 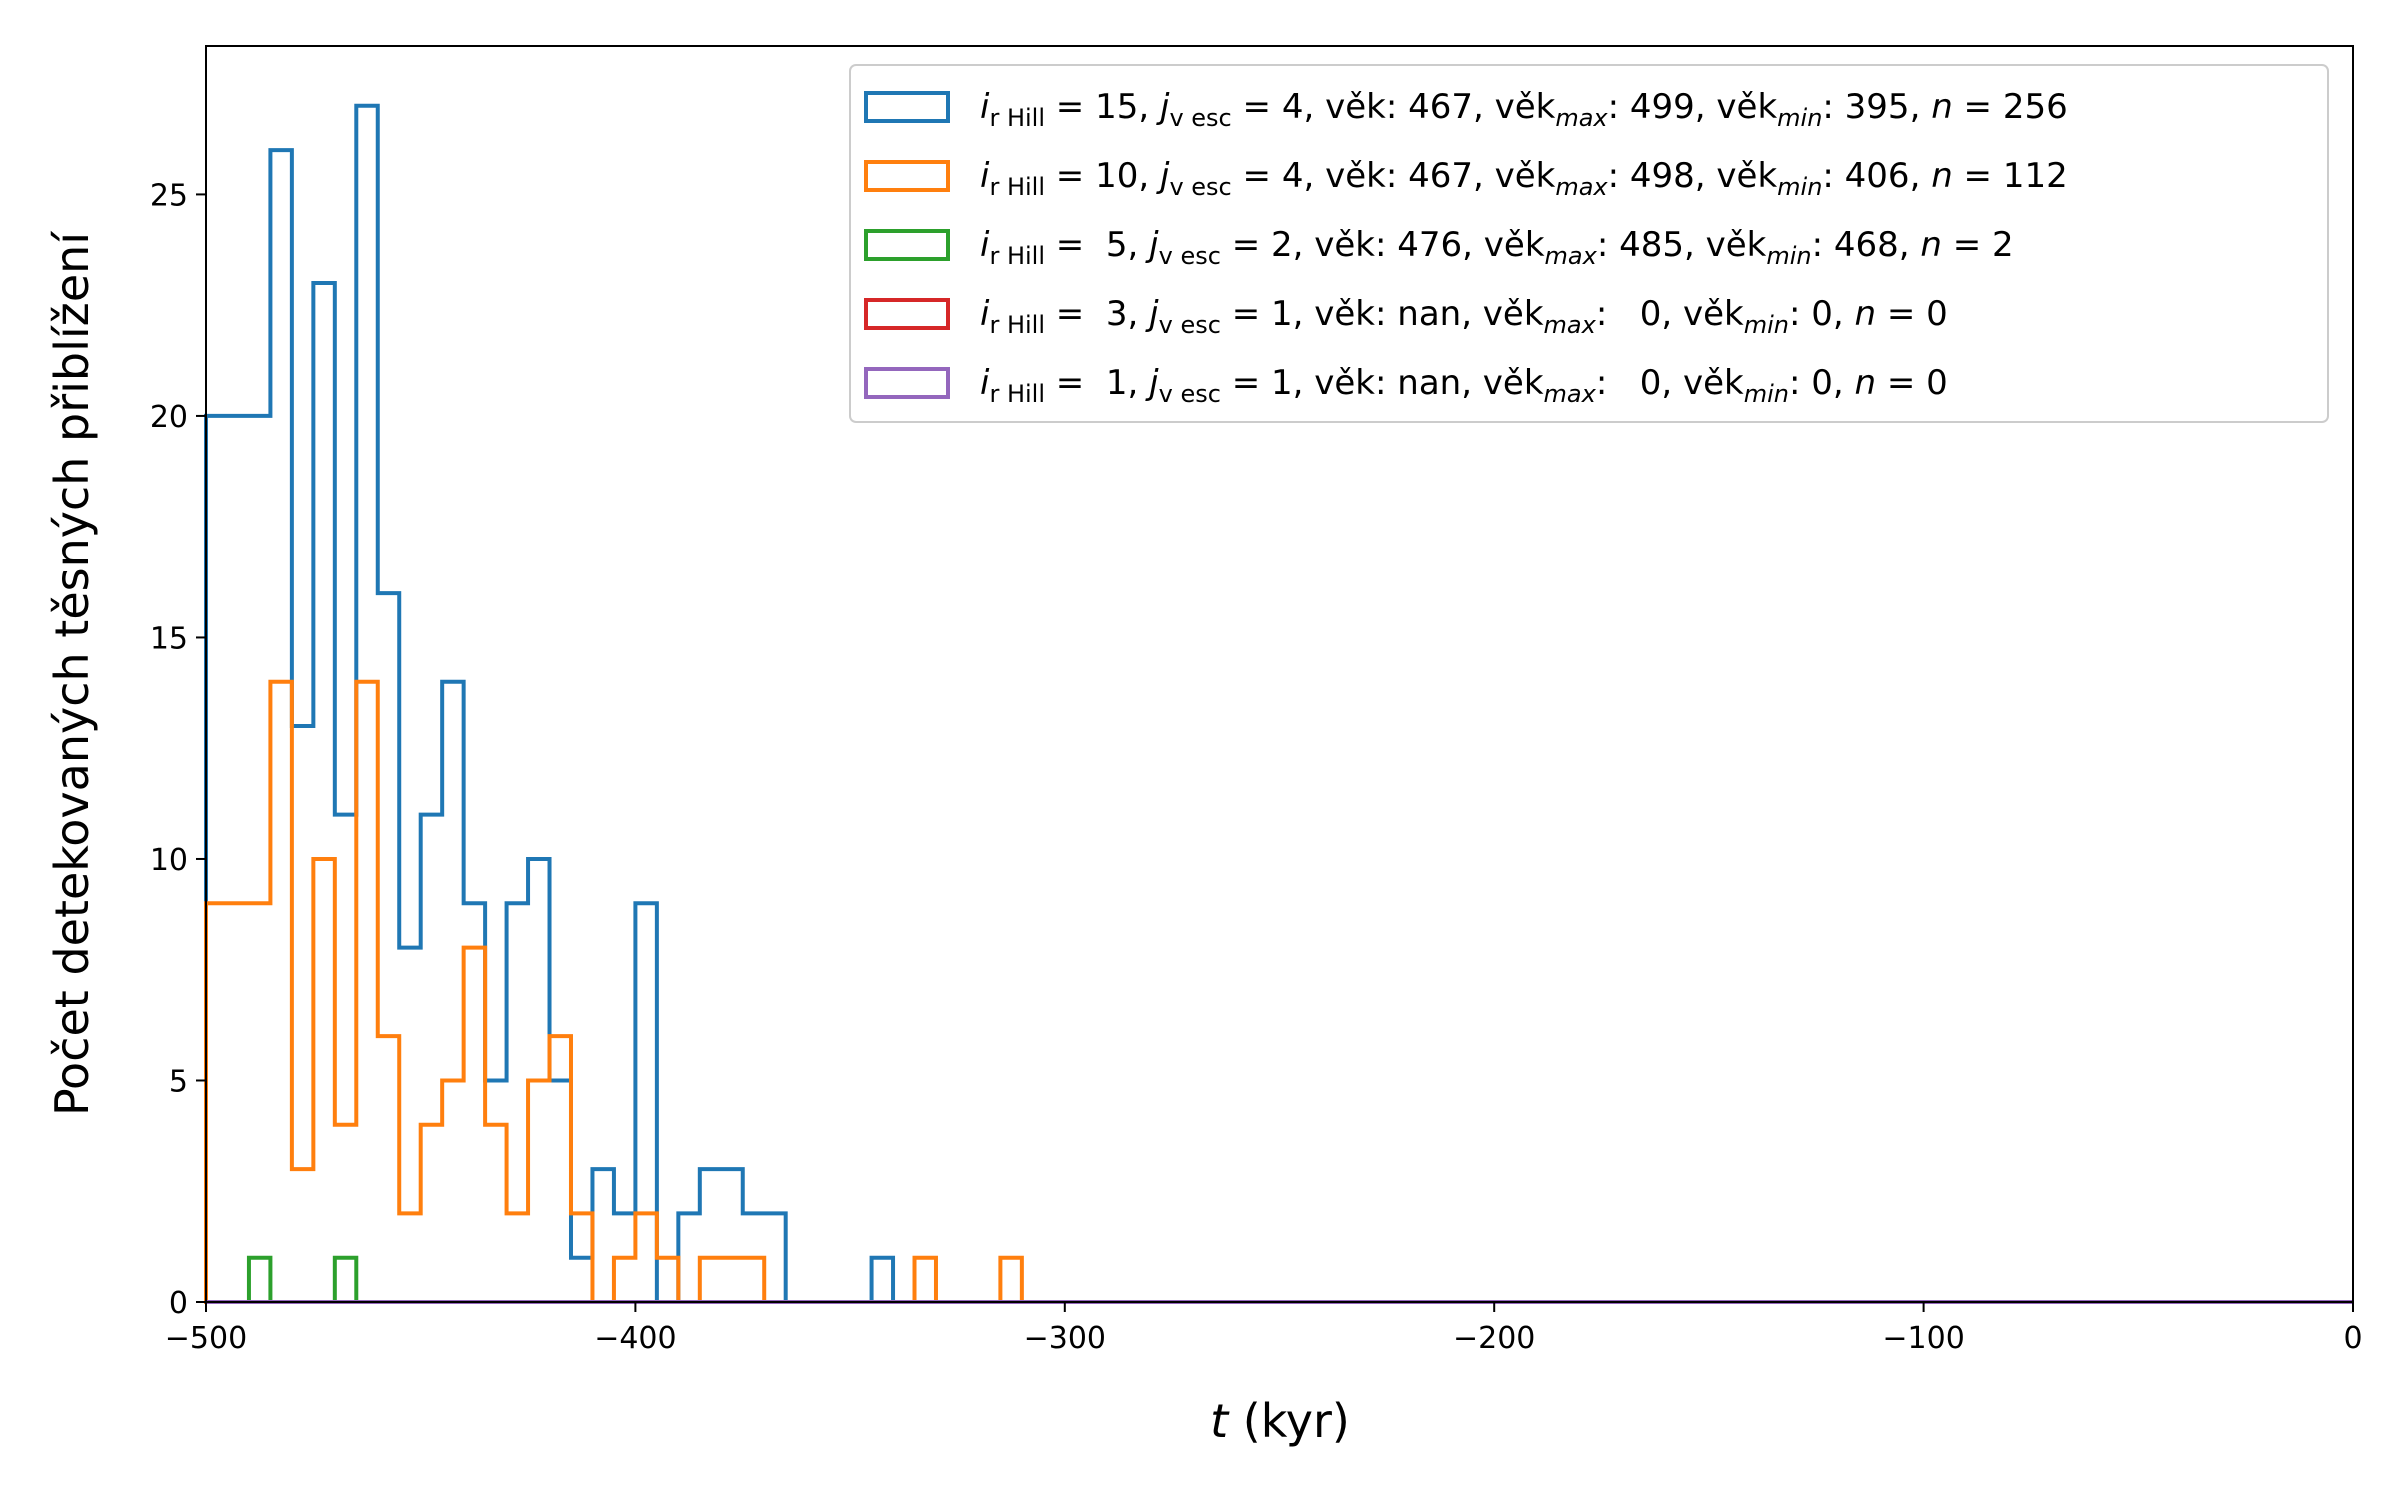 I want to click on y-tick-label: 20, so click(x=169, y=417).